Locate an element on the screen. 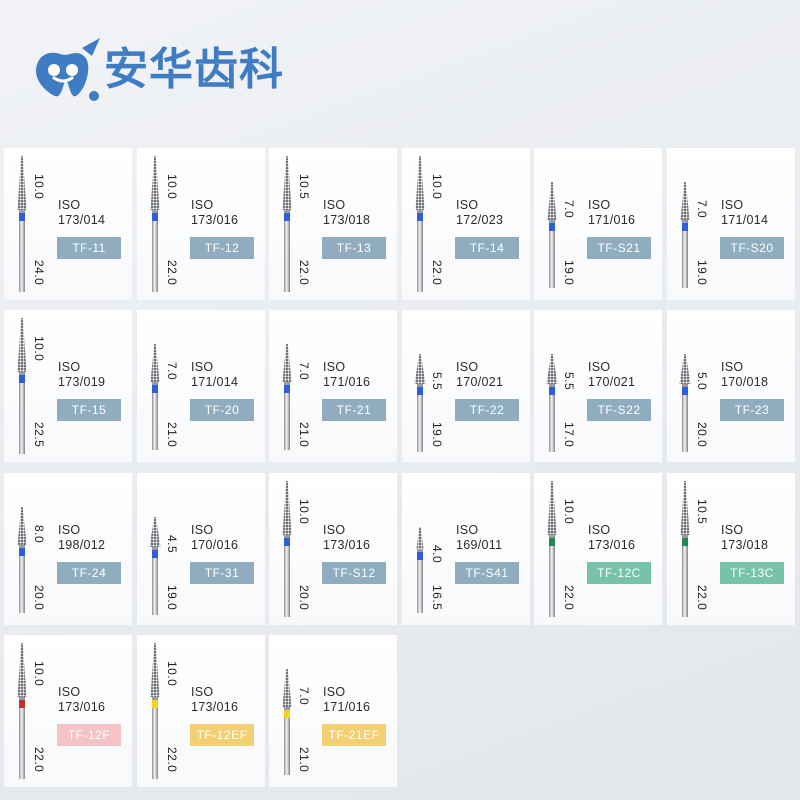  iso-spec: ISO 171/016 is located at coordinates (346, 375).